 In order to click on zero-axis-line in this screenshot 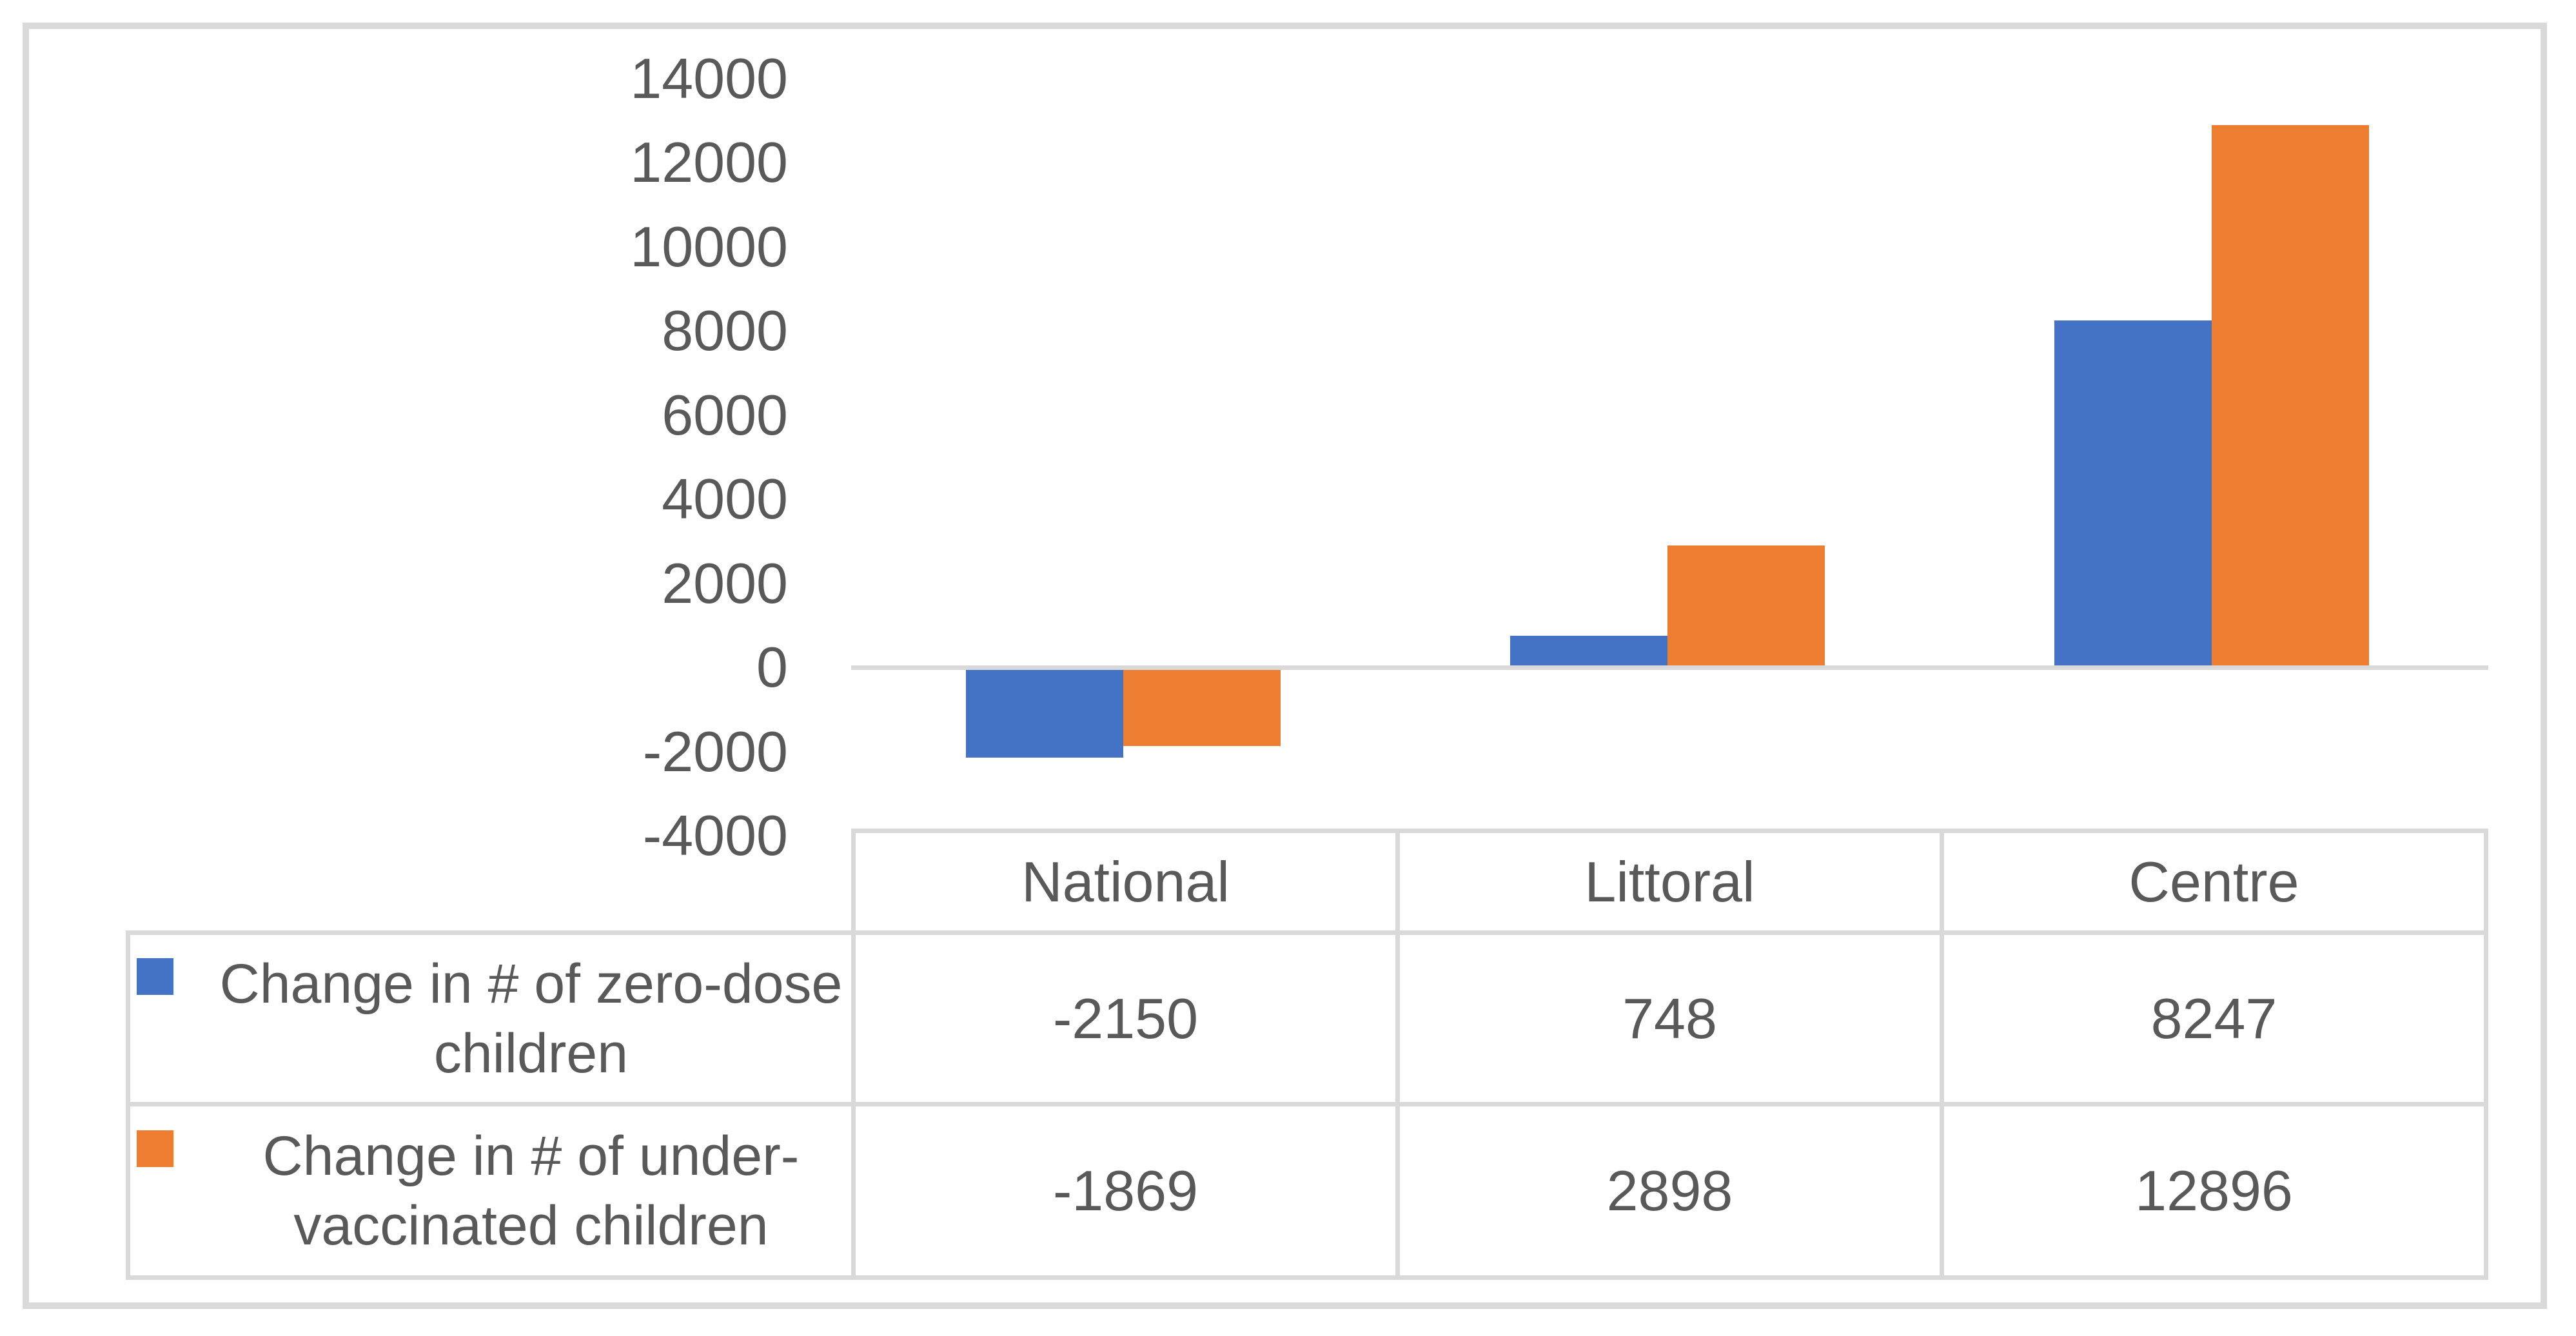, I will do `click(1669, 667)`.